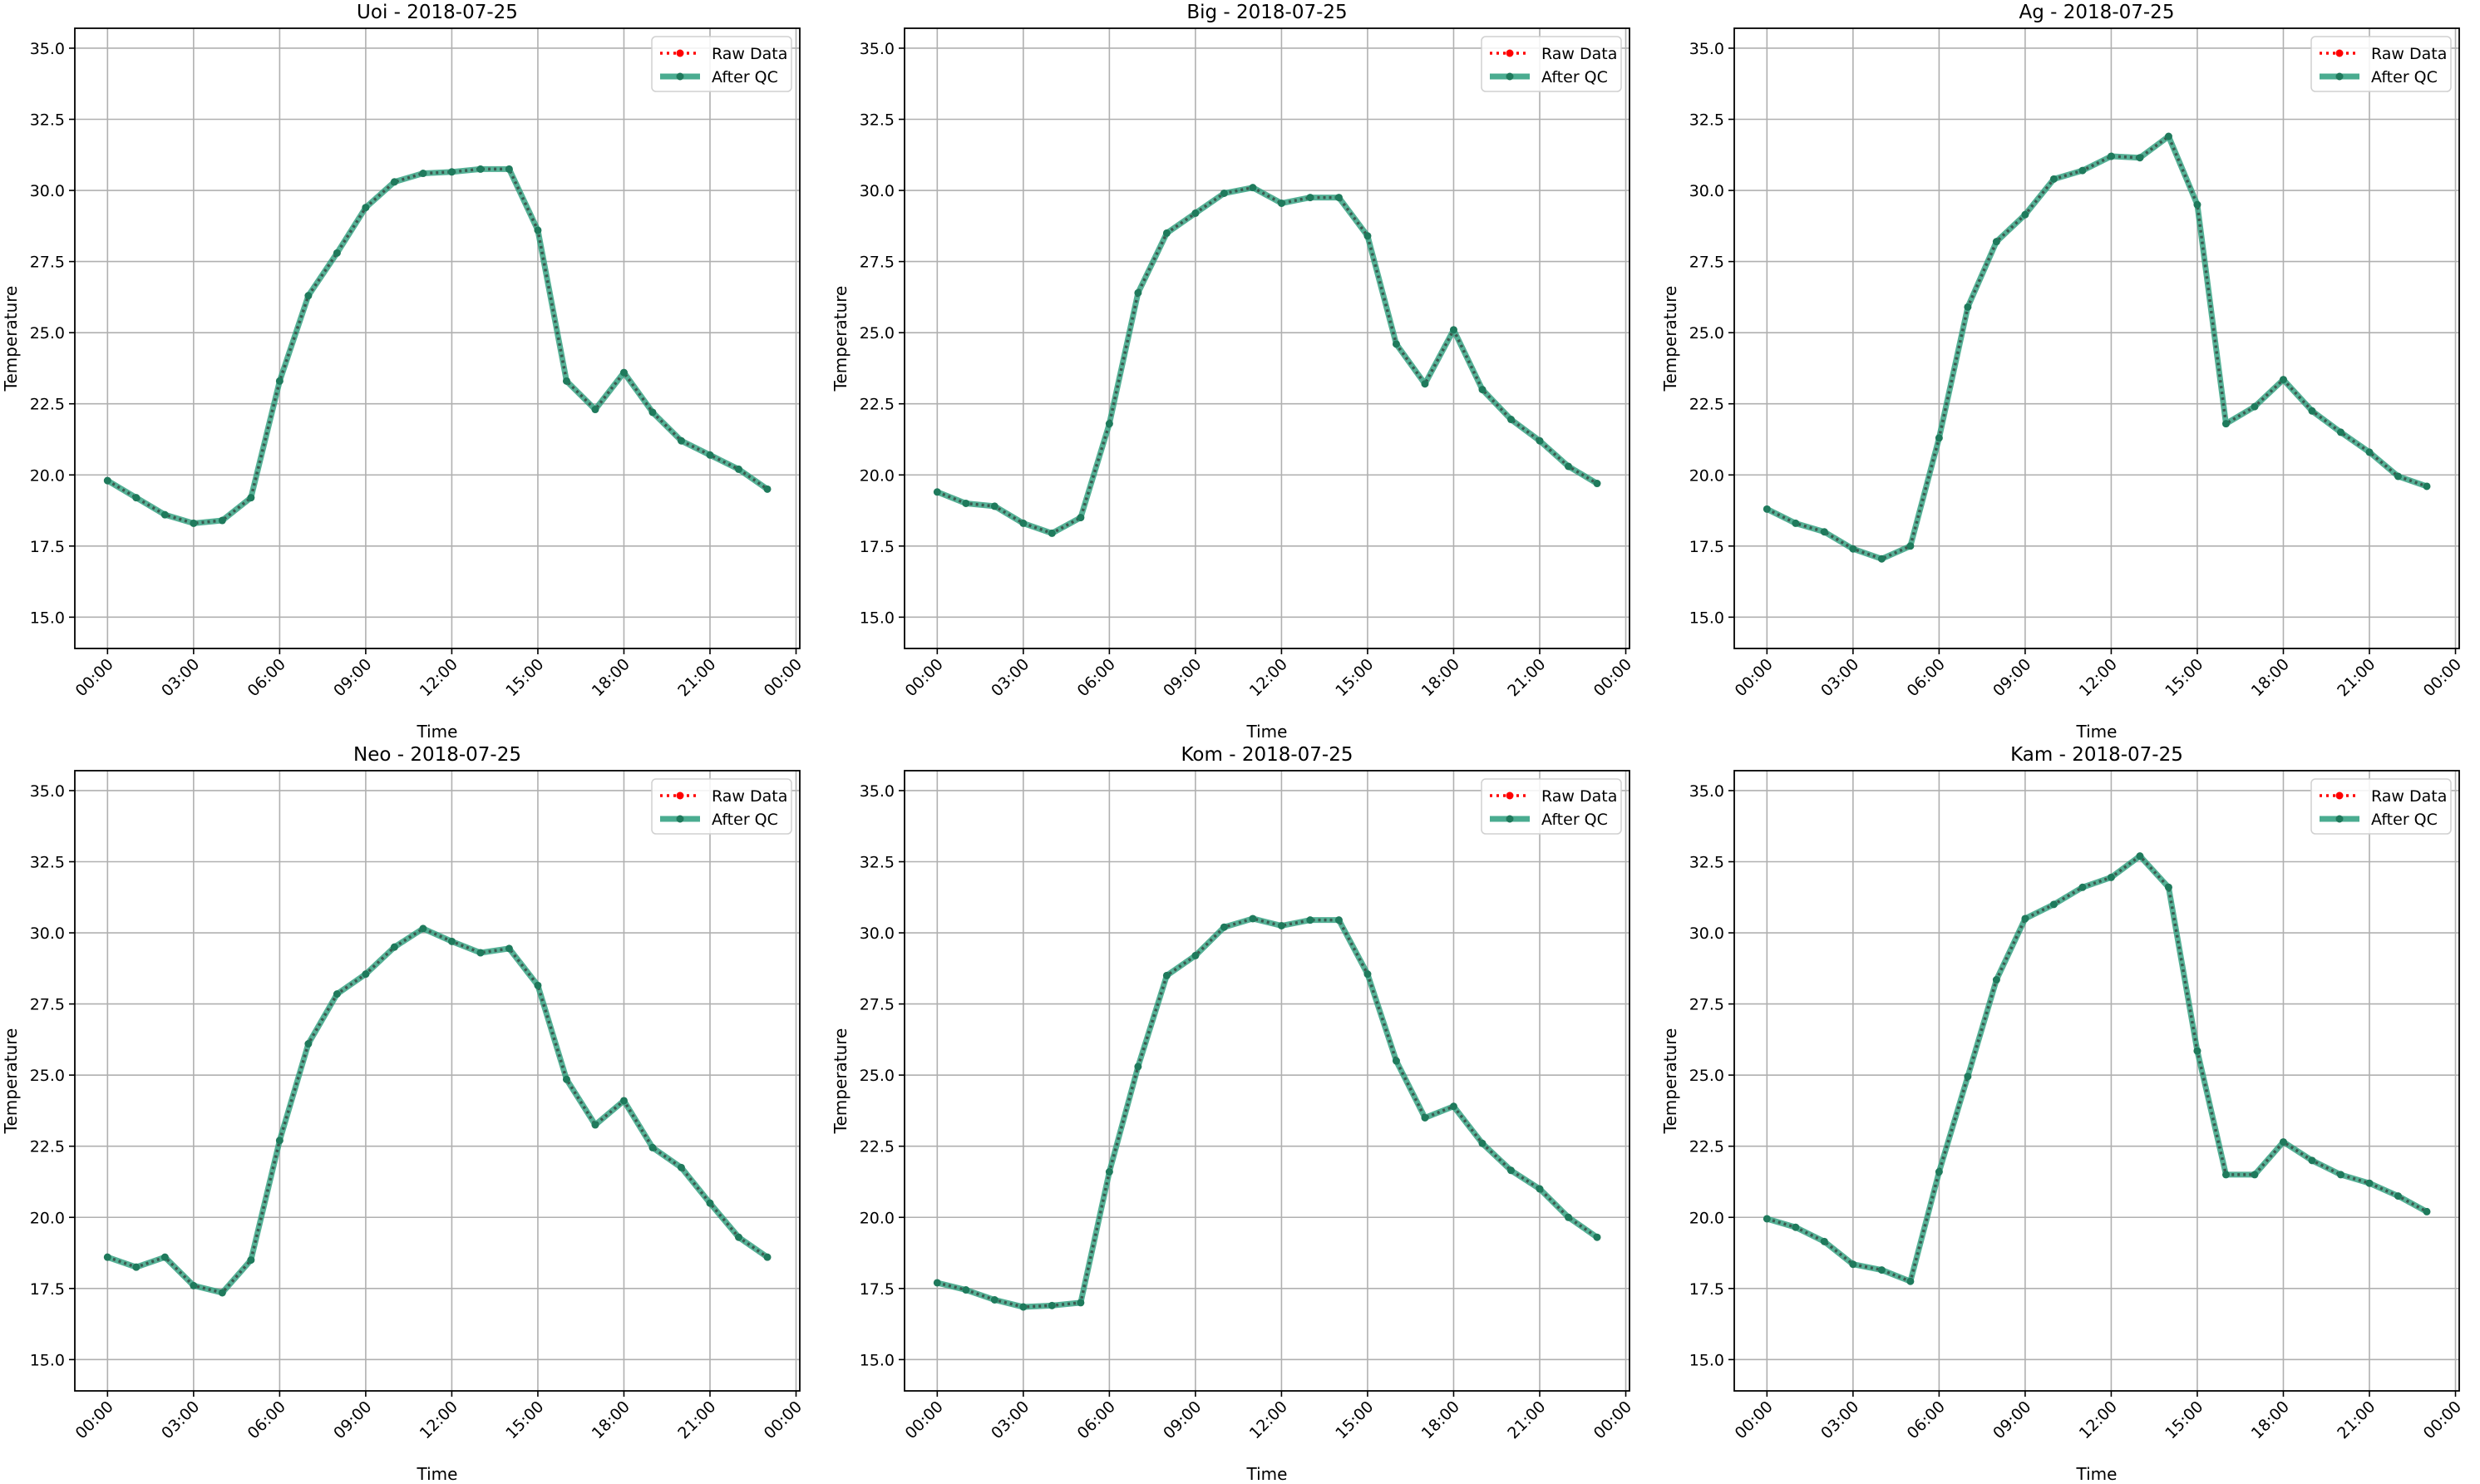 The image size is (2480, 1484). Describe the element at coordinates (1927, 1420) in the screenshot. I see `x-tick-label: 06:00` at that location.